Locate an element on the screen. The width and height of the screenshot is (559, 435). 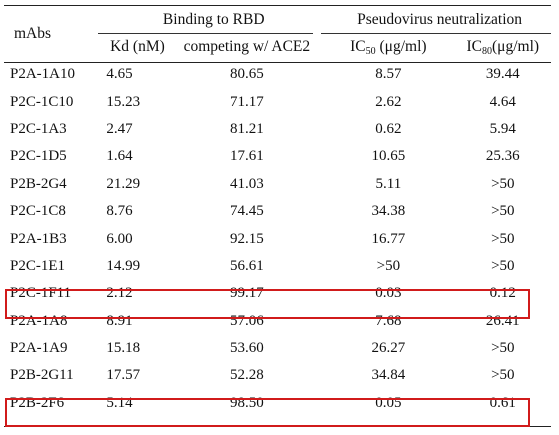
table-row: P2A-1A9 15.18 53.60 26.27 >50 is located at coordinates (279, 348).